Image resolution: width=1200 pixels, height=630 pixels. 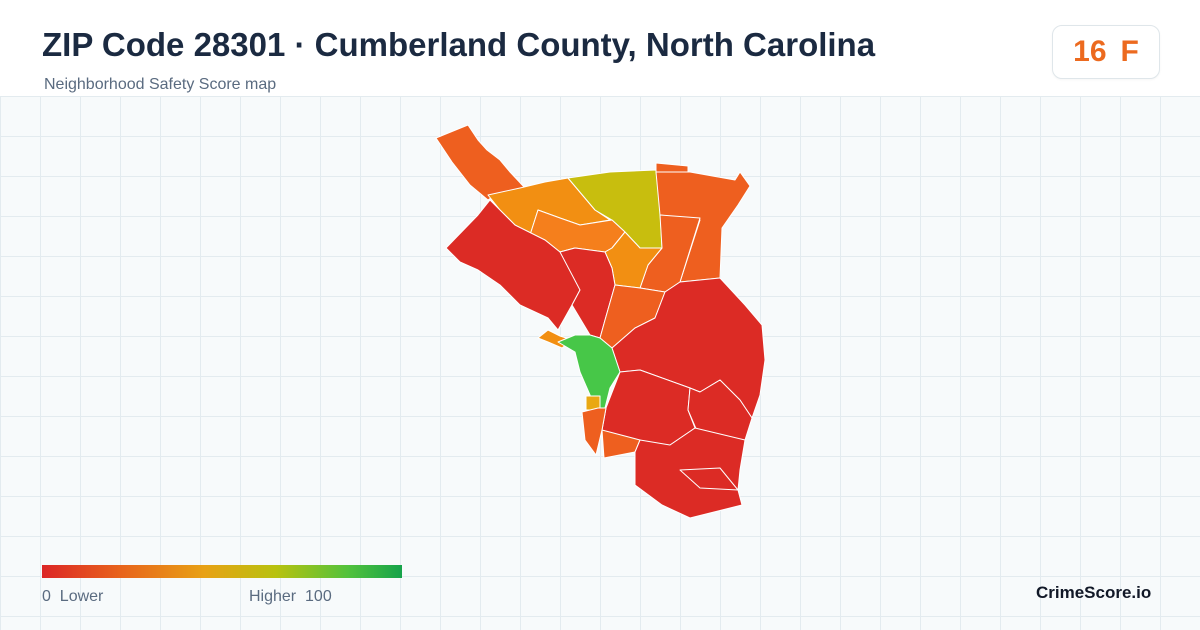 What do you see at coordinates (720, 410) in the screenshot?
I see `map-region-southeast` at bounding box center [720, 410].